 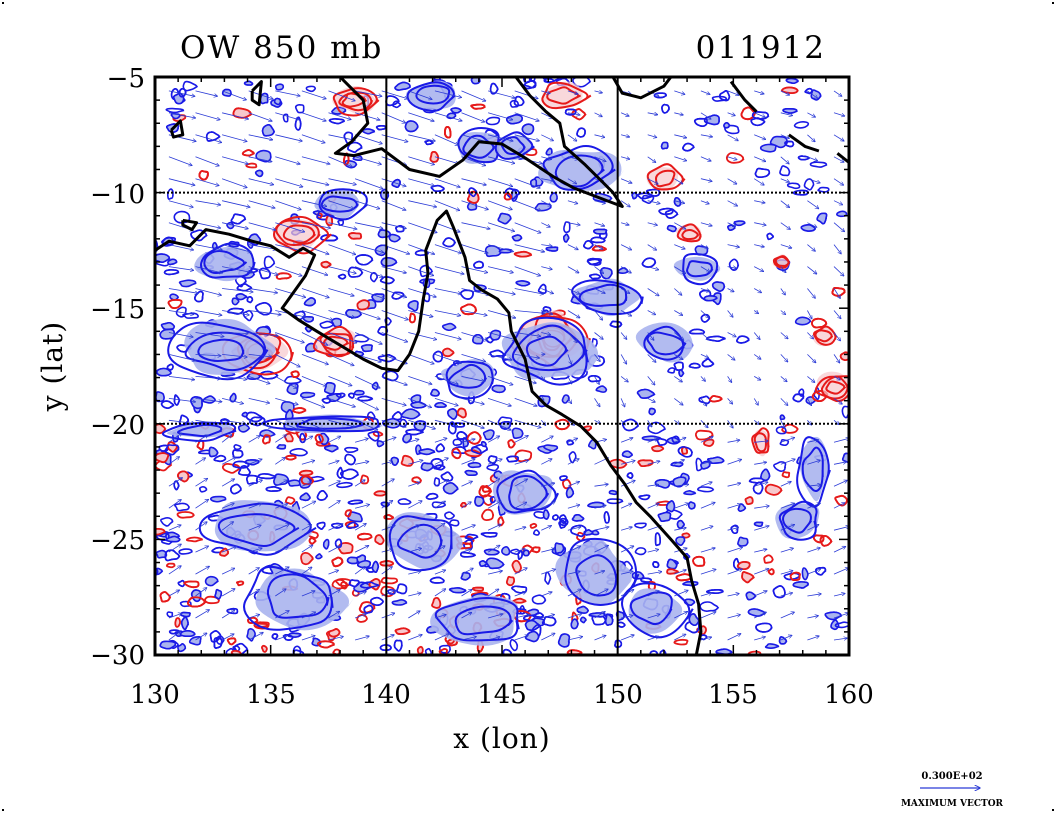 What do you see at coordinates (698, 268) in the screenshot?
I see `negative-vortex-fill` at bounding box center [698, 268].